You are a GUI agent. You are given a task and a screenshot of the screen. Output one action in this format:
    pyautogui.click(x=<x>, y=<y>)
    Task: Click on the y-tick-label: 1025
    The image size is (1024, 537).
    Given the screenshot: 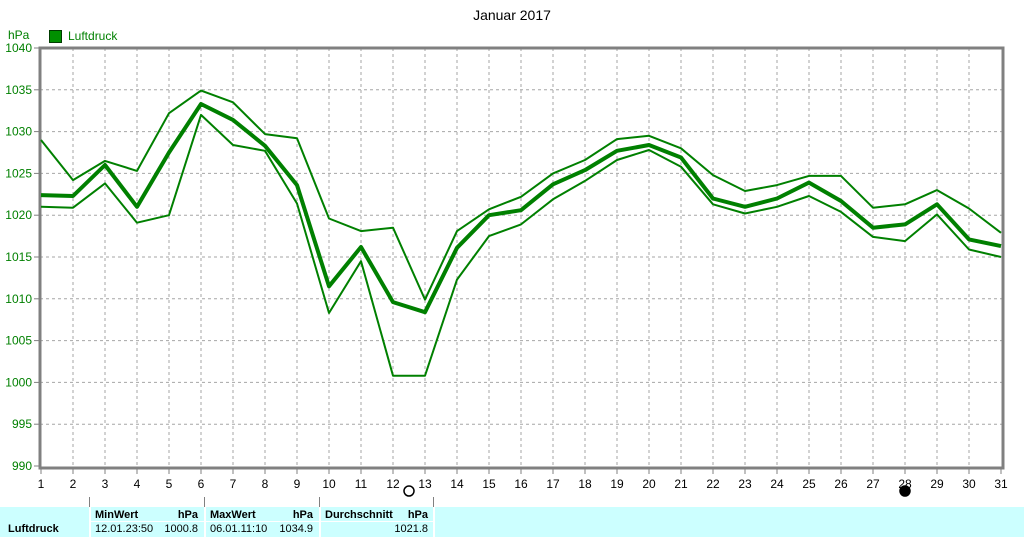 What is the action you would take?
    pyautogui.click(x=18, y=173)
    